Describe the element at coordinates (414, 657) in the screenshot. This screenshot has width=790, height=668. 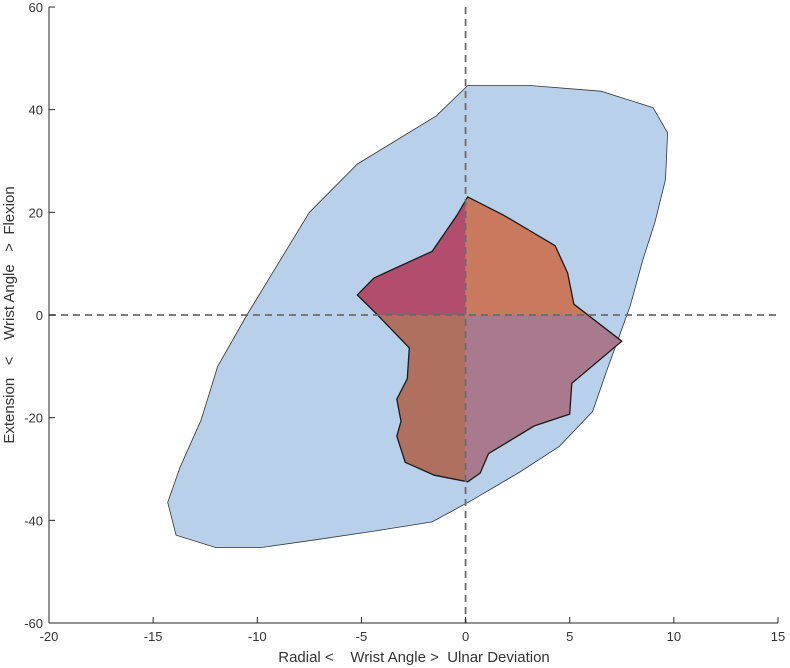
I see `x-axis-label: Radial < Wrist Angle > Ulnar Deviation` at that location.